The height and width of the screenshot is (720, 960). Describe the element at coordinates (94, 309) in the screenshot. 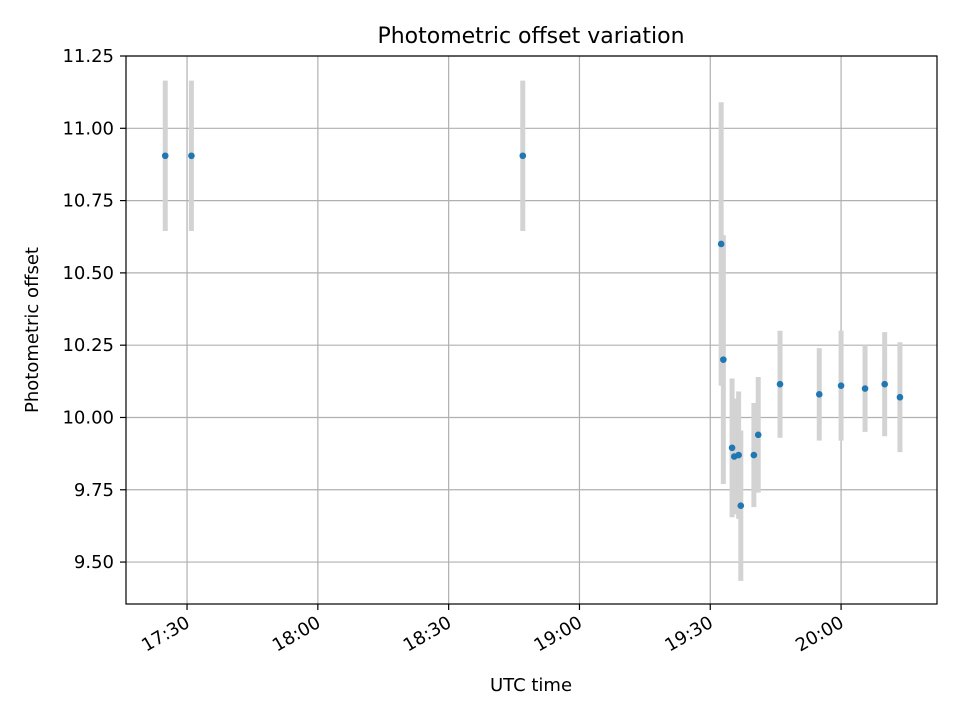

I see `y-axis-ticks: 9.50 9.75 10.00 10.25 10.50 10.75 11.00 11.25` at that location.